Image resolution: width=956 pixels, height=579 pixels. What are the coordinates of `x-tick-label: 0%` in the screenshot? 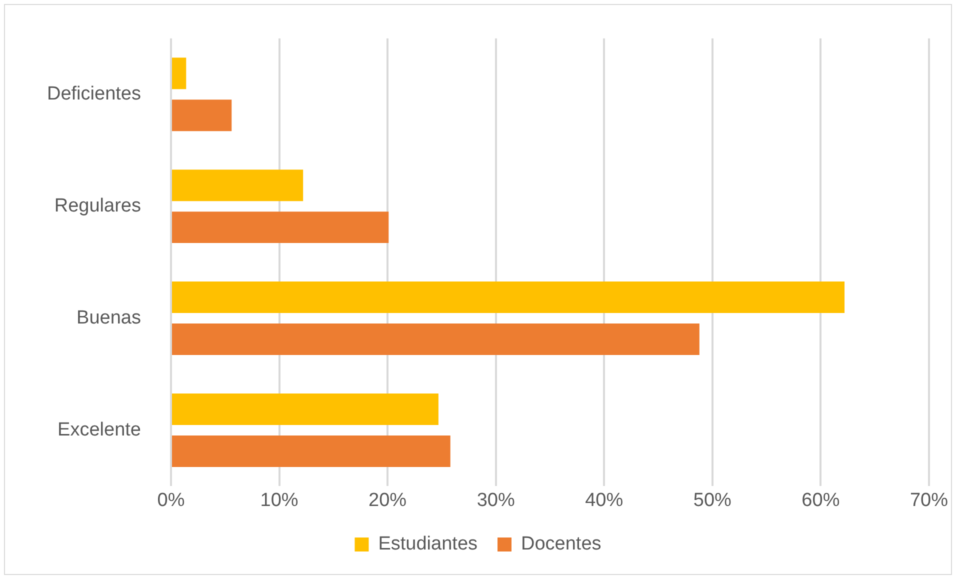 It's located at (171, 500).